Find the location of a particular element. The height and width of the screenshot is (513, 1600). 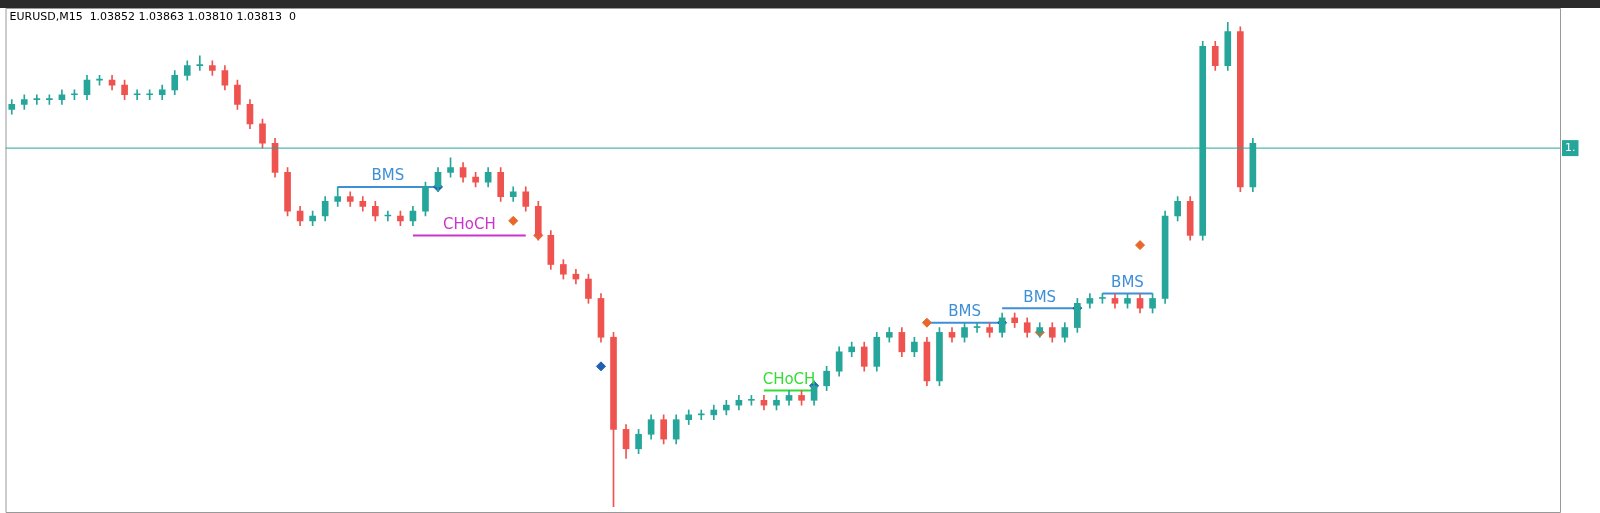

chart-title: EURUSD,M15 1.03852 1.03863 1.03810 1.03813 0 is located at coordinates (153, 17).